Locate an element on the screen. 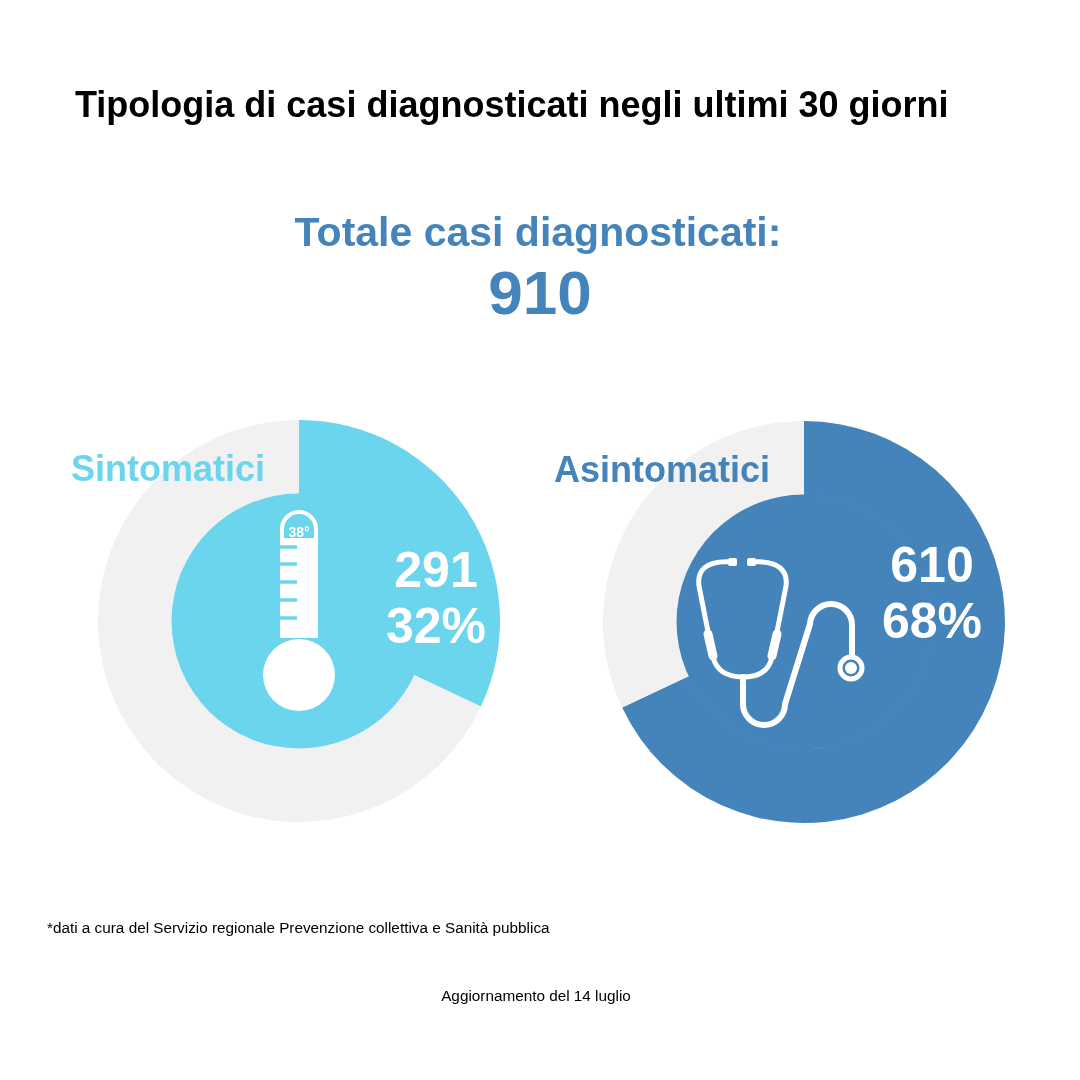  text: Tipologia di casi diagnosticati negli ultimi 30 giorni is located at coordinates (512, 104).